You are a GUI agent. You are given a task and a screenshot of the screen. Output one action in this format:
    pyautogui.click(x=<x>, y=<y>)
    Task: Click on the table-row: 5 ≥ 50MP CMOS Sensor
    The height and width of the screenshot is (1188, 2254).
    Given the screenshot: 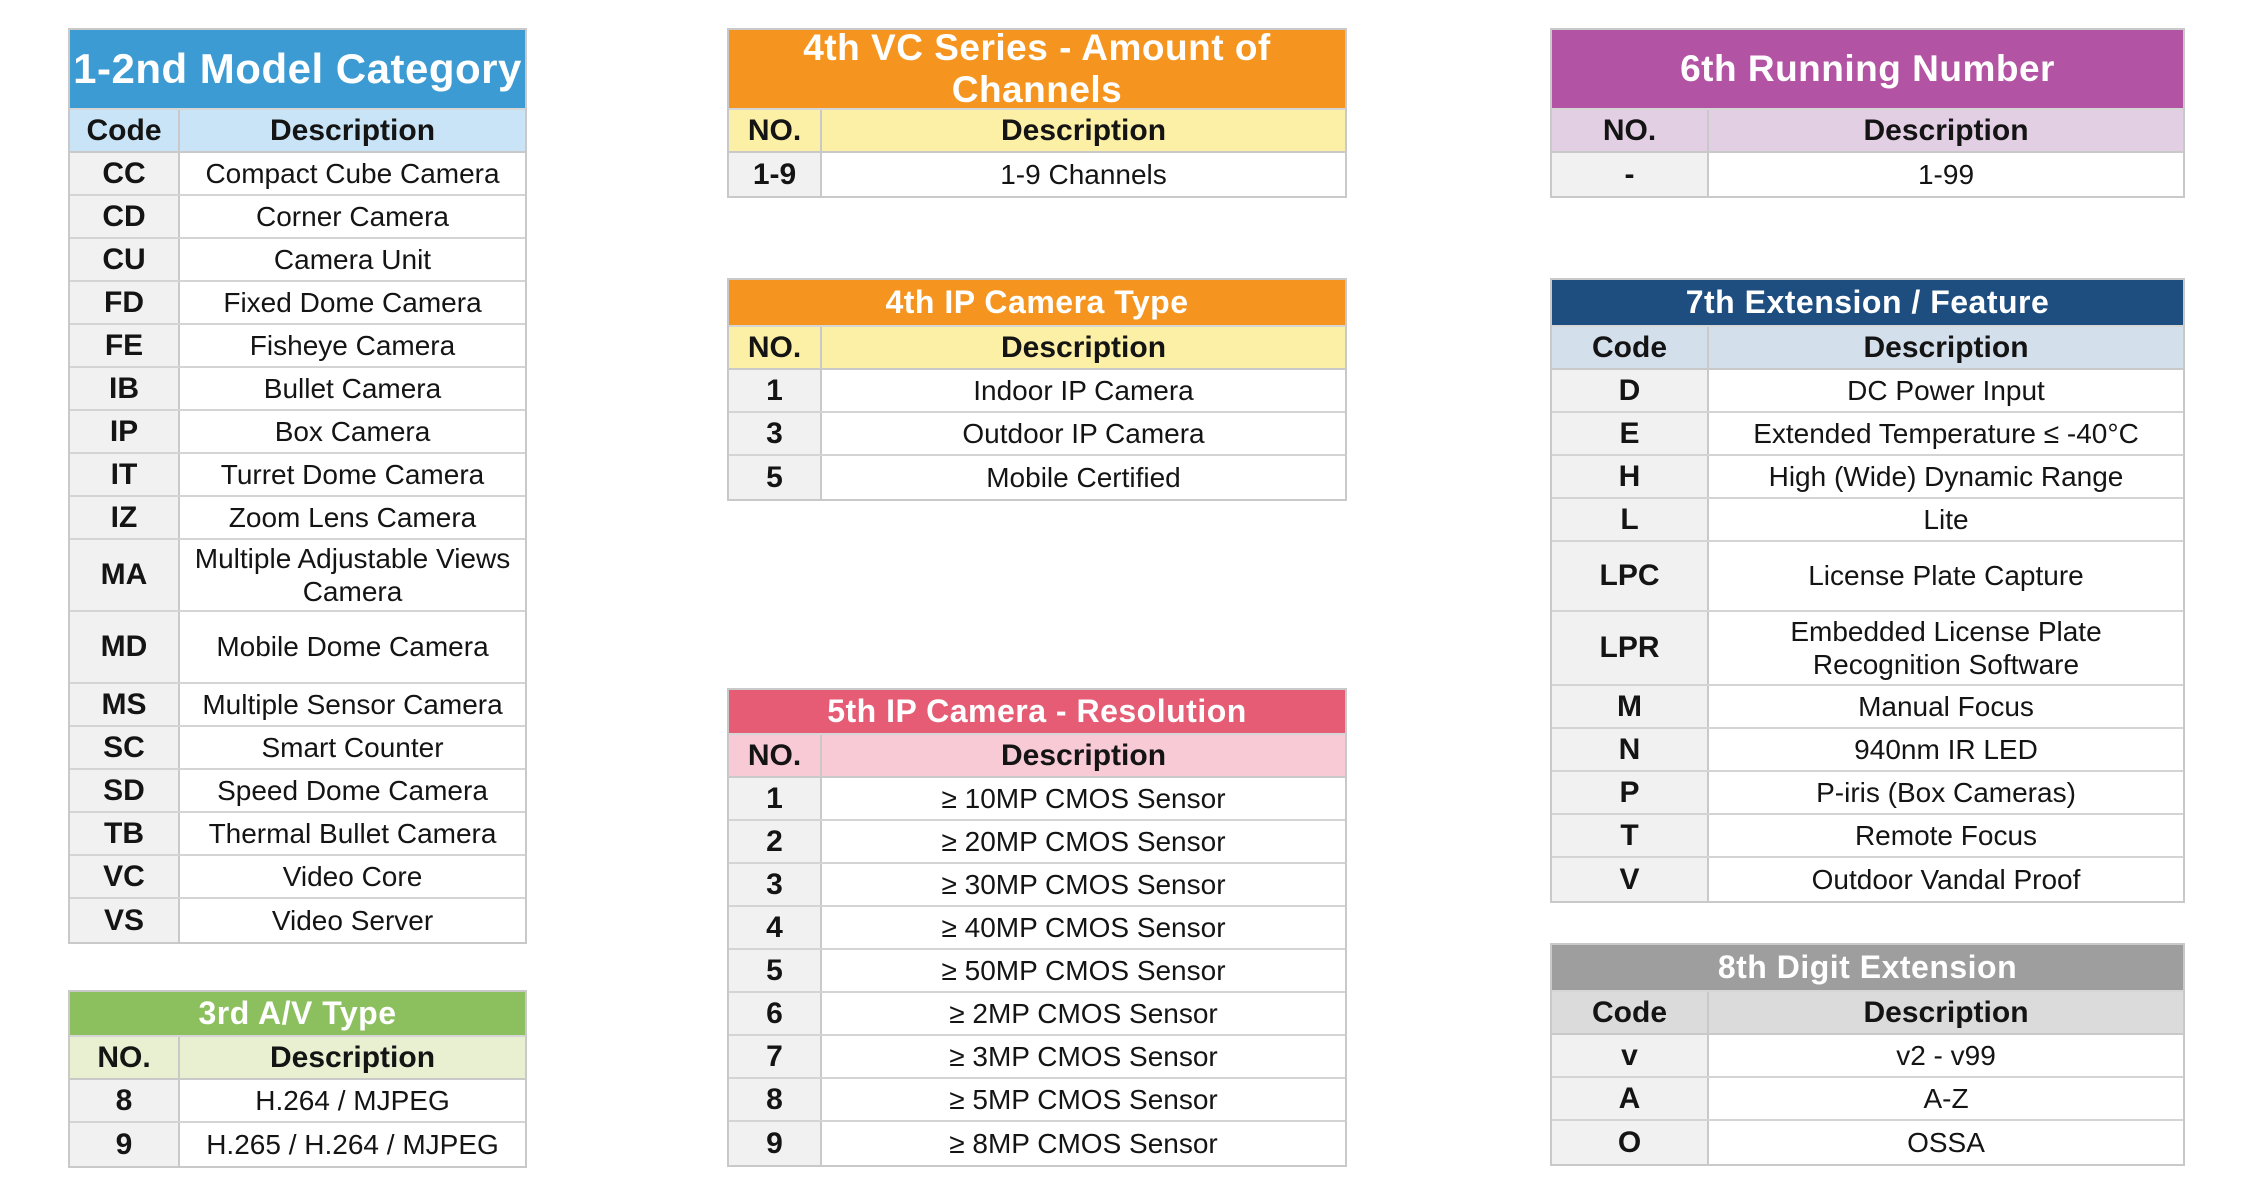 What is the action you would take?
    pyautogui.click(x=1037, y=971)
    